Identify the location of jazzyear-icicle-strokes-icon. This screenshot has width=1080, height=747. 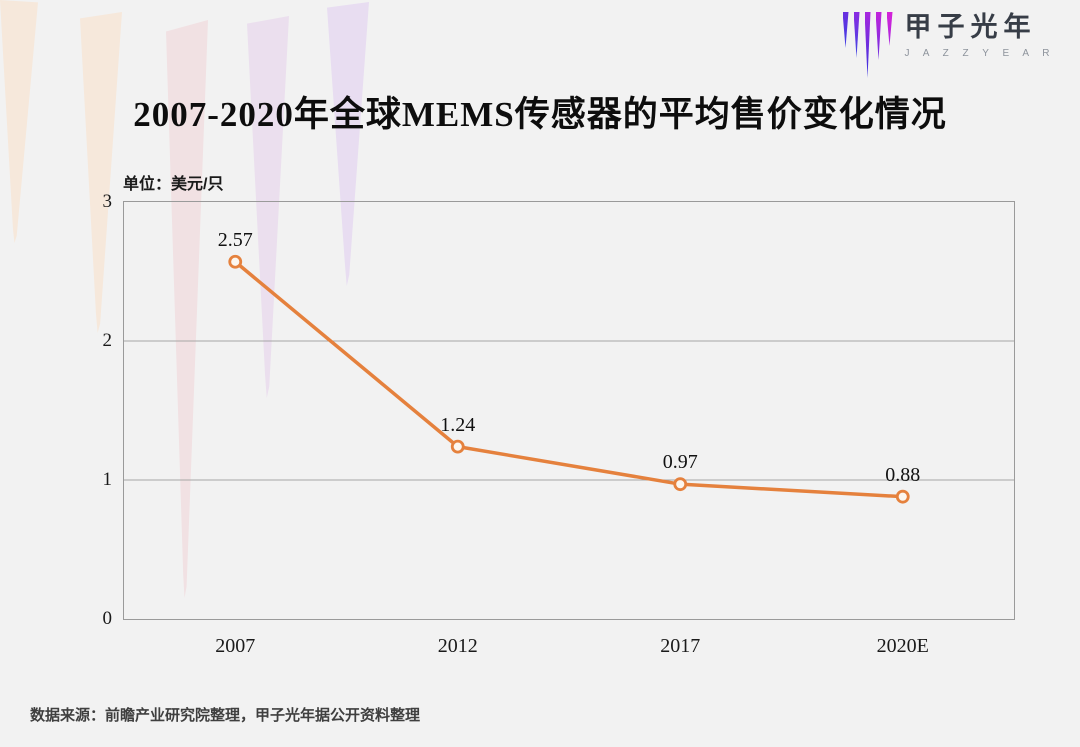
(867, 44).